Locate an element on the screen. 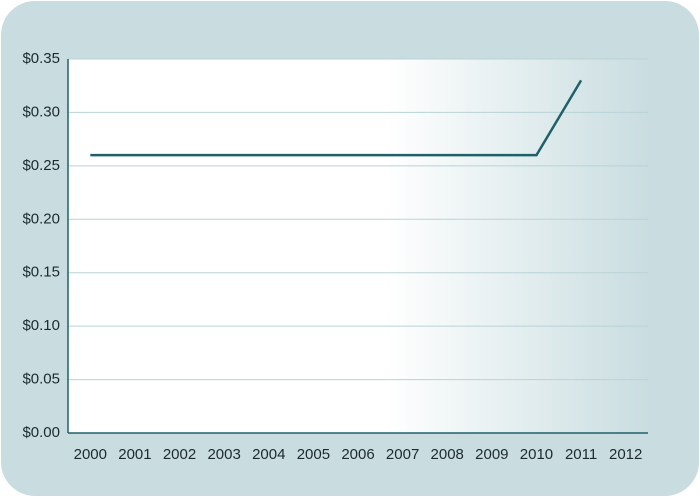 The height and width of the screenshot is (502, 700). y-tick-label: $0.15 is located at coordinates (41, 272).